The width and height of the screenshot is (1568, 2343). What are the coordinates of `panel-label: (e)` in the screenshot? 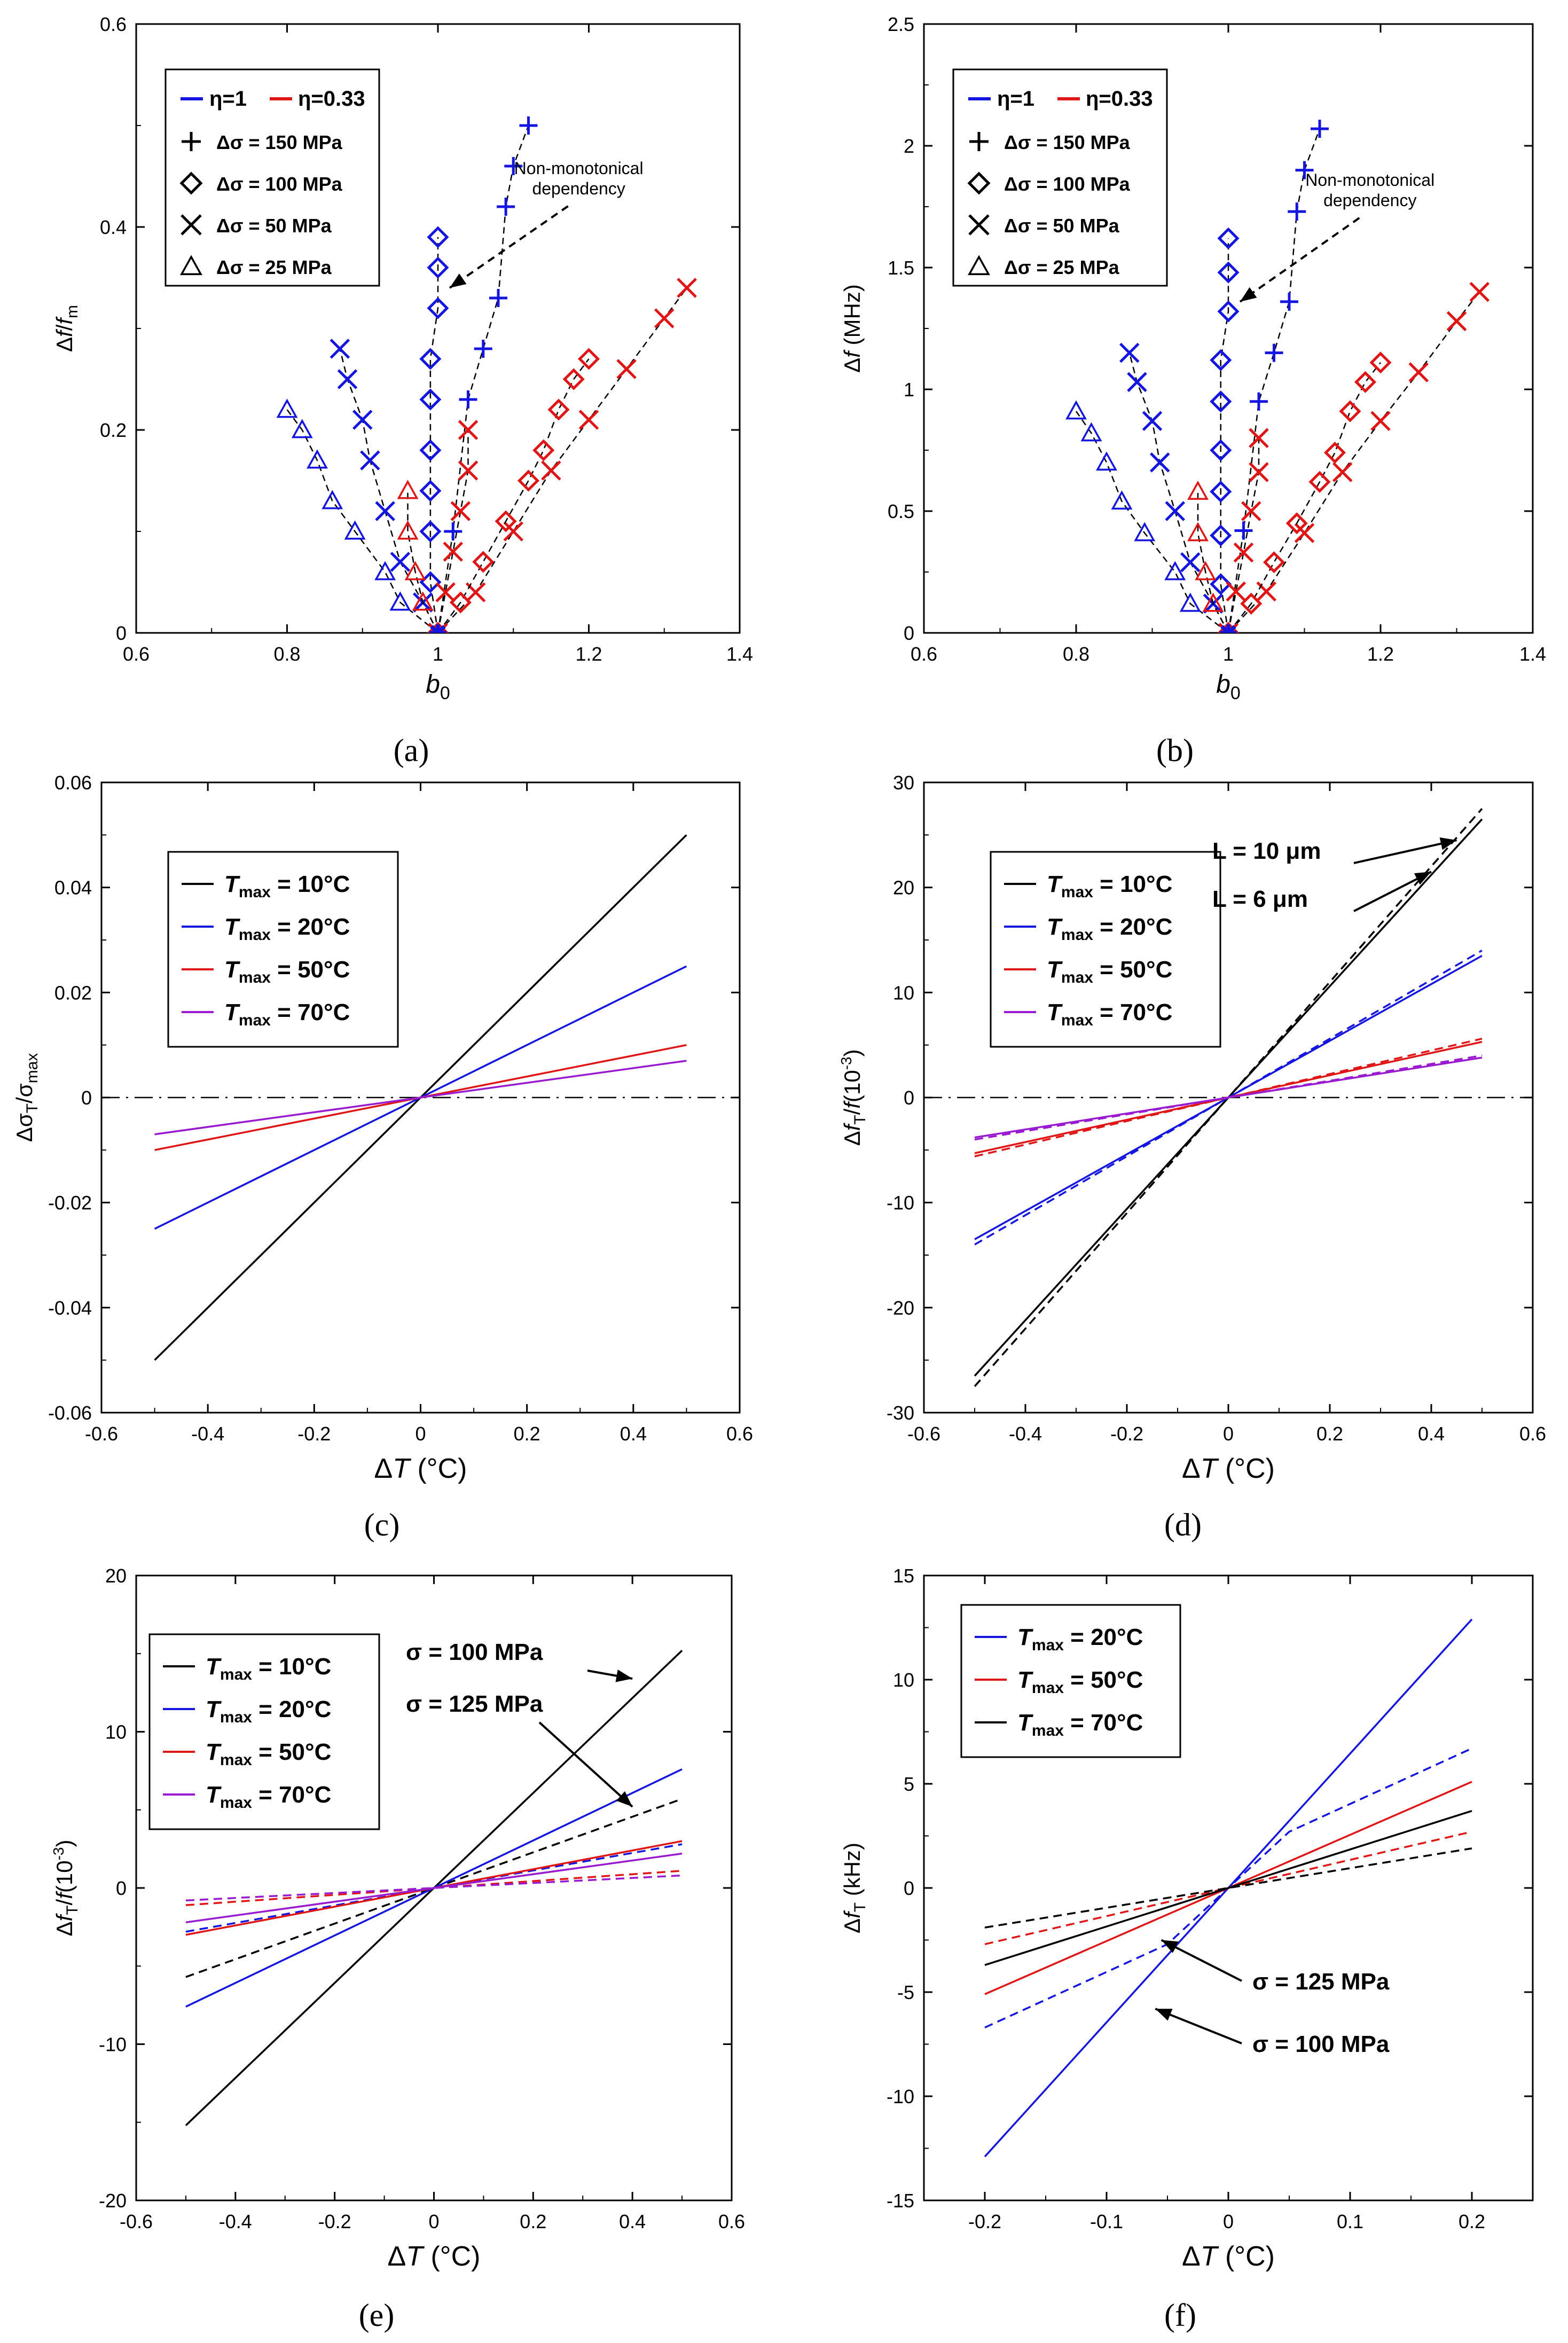 It's located at (377, 2315).